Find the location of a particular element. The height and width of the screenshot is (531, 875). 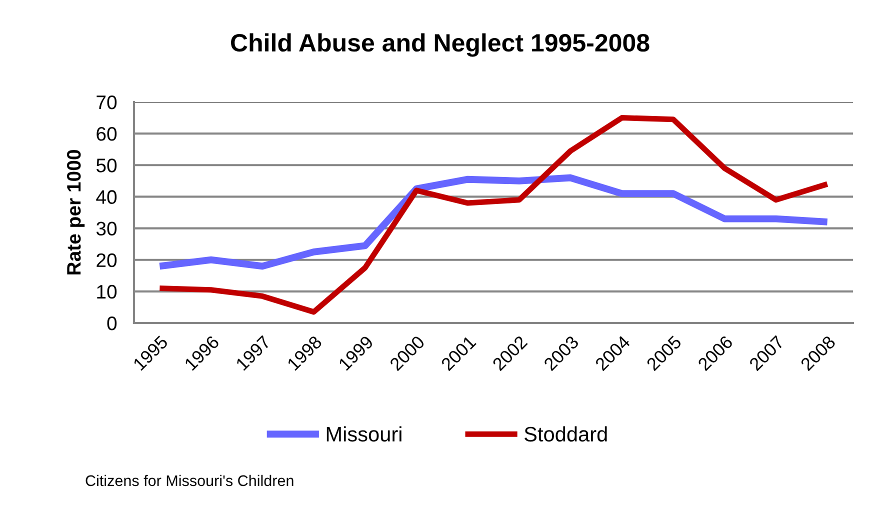

chart-title: Child Abuse and Neglect 1995-2008 is located at coordinates (440, 45).